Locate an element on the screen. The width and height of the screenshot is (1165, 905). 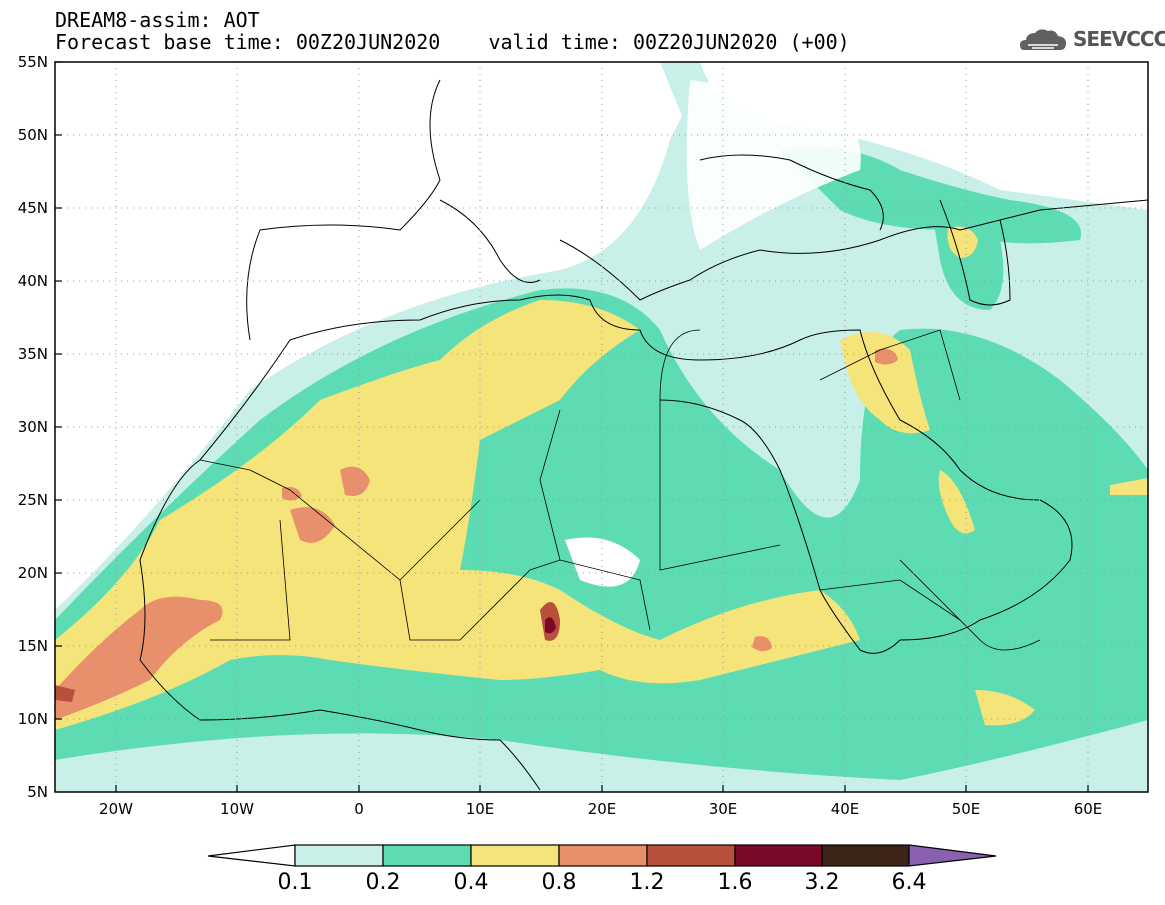
colorbar-label: 0.4 is located at coordinates (471, 882).